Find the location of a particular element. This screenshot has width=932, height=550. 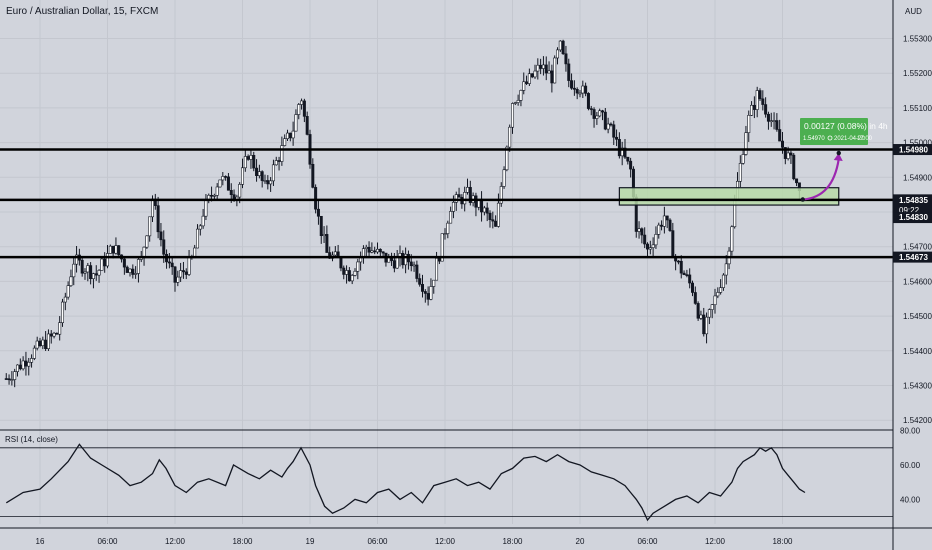

x-tick-label: 12:00 is located at coordinates (715, 541).